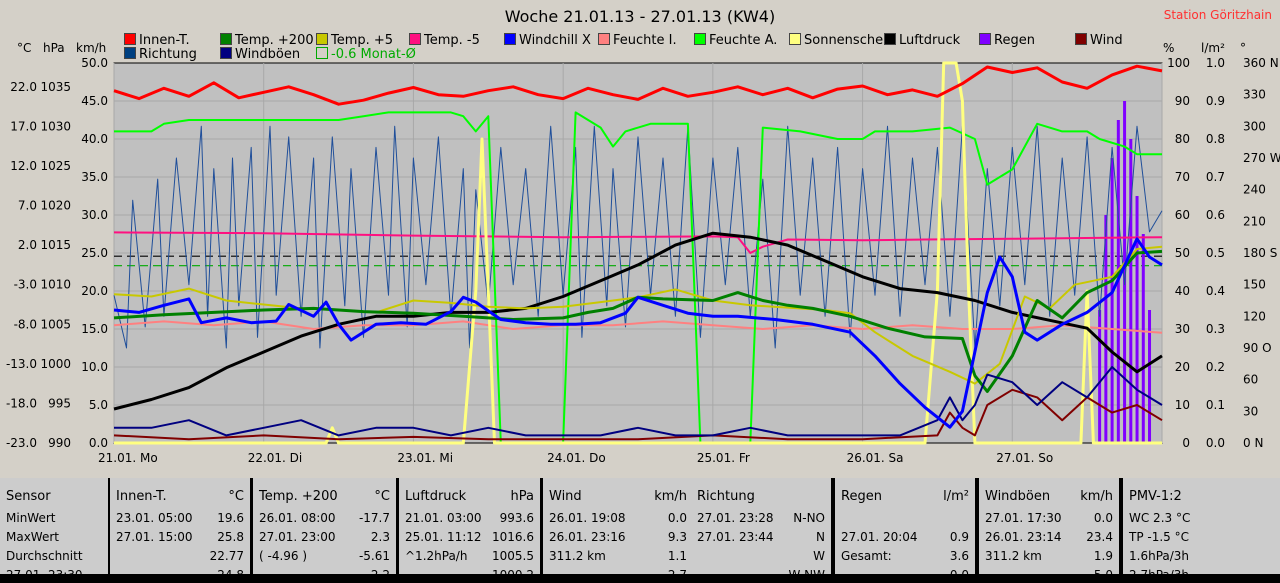  I want to click on legend-item: Regen, so click(1007, 40).